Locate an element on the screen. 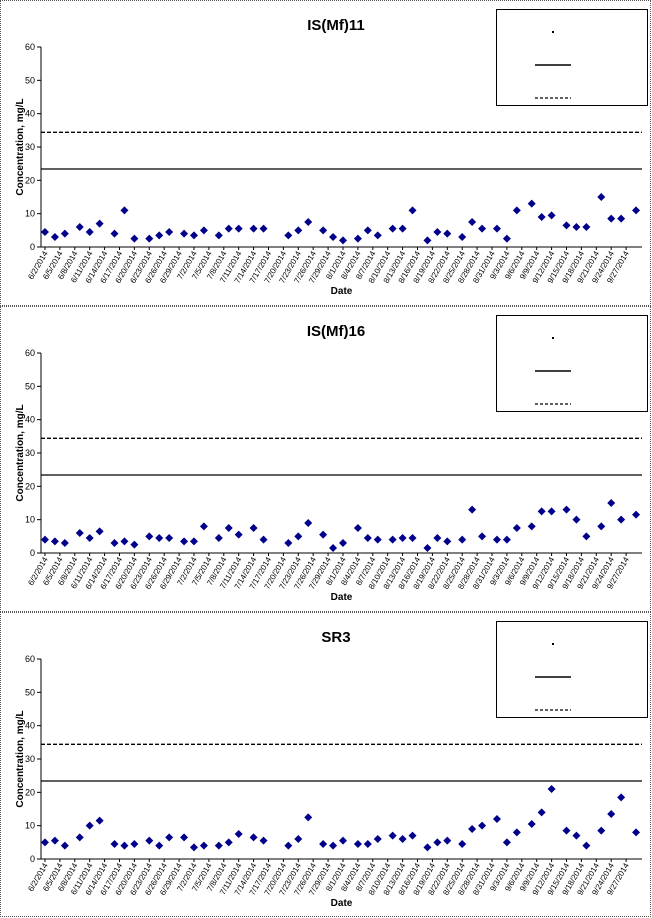 This screenshot has width=652, height=918. chart-title: IS(Mf)16 is located at coordinates (336, 331).